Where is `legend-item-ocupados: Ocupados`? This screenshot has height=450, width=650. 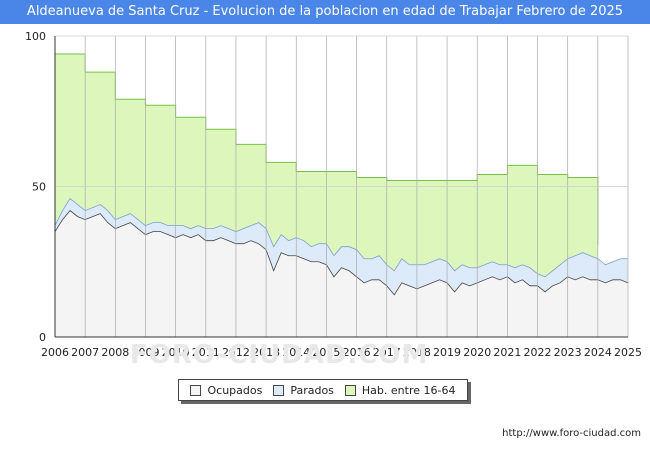 legend-item-ocupados: Ocupados is located at coordinates (226, 390).